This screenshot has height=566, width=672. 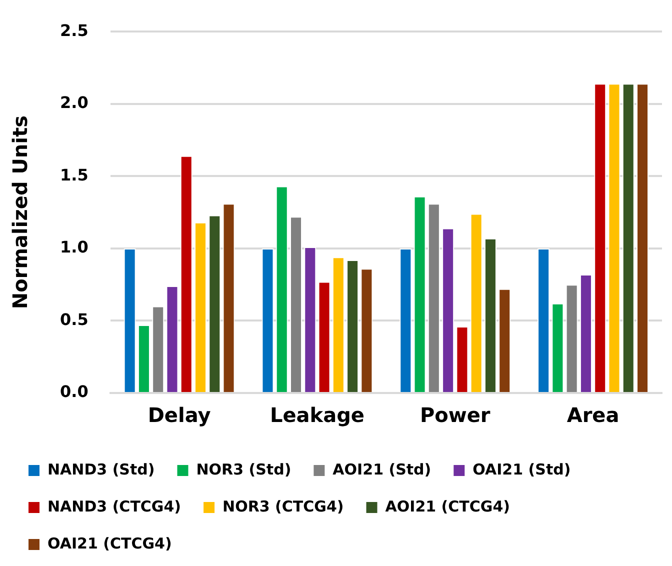 I want to click on legend-label: OAI21 (Std), so click(x=521, y=469).